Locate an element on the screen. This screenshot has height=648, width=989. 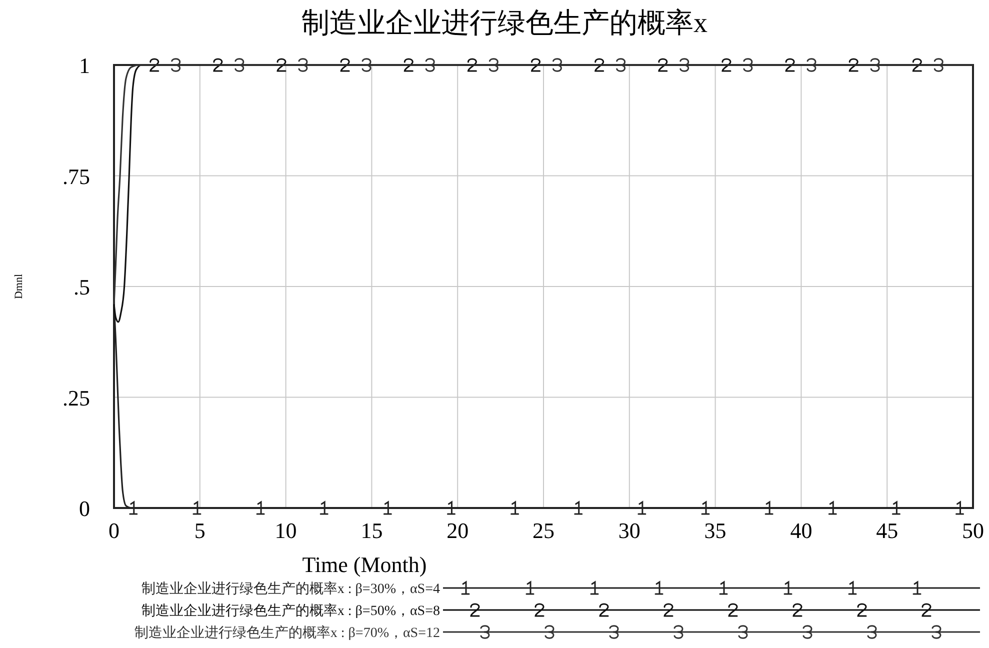
x-axis-title: Time (Month) is located at coordinates (364, 564).